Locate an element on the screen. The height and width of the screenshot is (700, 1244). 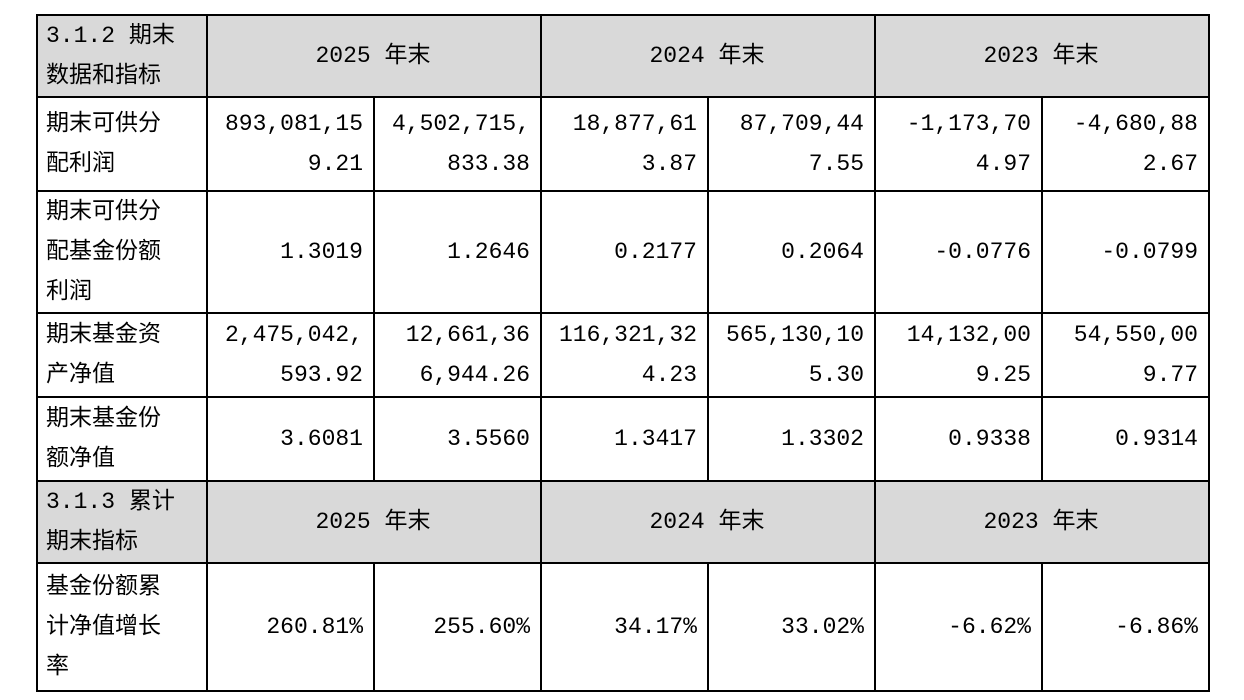
row-label-cell: 期末基金资 产净值 is located at coordinates (122, 355).